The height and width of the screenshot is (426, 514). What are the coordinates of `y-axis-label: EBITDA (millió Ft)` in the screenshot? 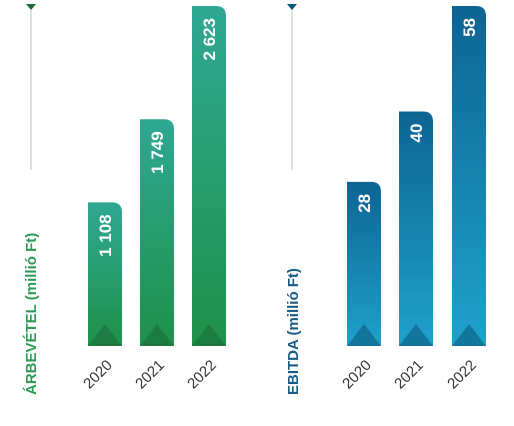 It's located at (293, 331).